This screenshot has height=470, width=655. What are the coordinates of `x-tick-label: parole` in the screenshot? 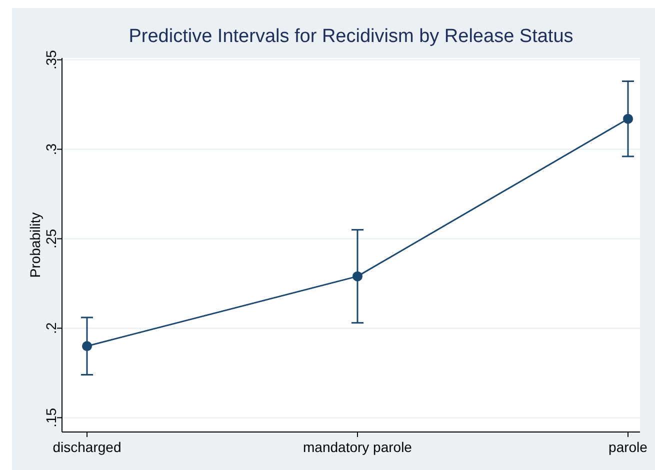 It's located at (628, 447).